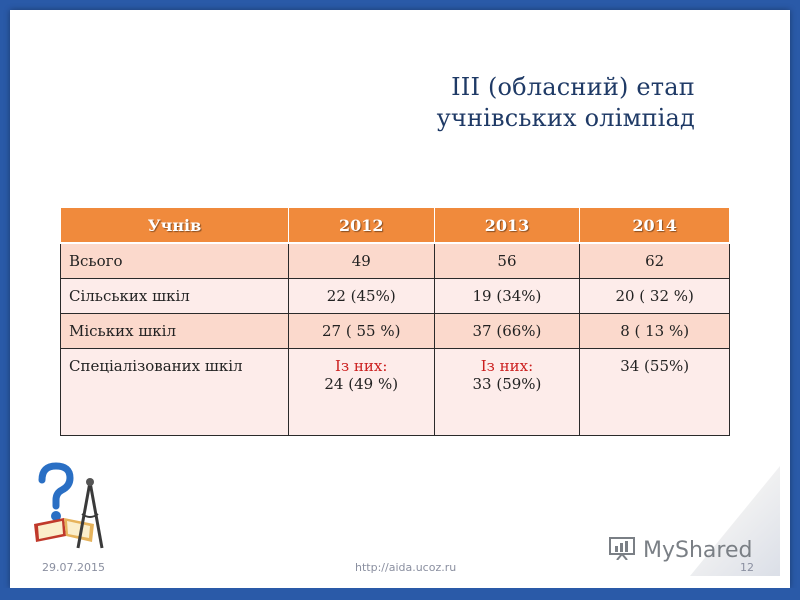 The width and height of the screenshot is (800, 600). Describe the element at coordinates (654, 331) in the screenshot. I see `table-cell: 8 ( 13 %)` at that location.